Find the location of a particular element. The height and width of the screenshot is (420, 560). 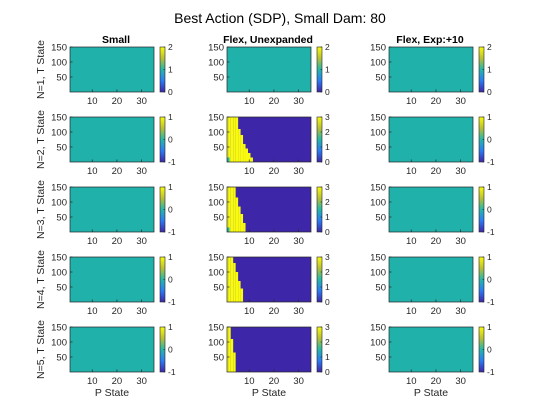

panel-r3-c3: 50 100 150 10 20 30 -1 0 1 is located at coordinates (432, 214).